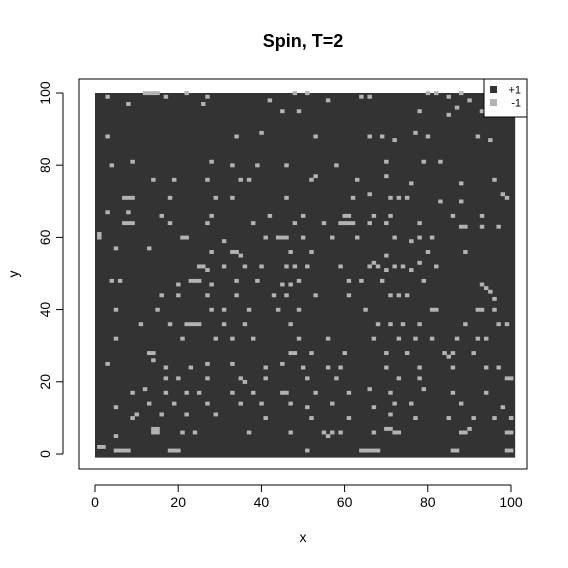 The width and height of the screenshot is (568, 568). Describe the element at coordinates (307, 497) in the screenshot. I see `x-axis: 0 20 40 60 80 100` at that location.